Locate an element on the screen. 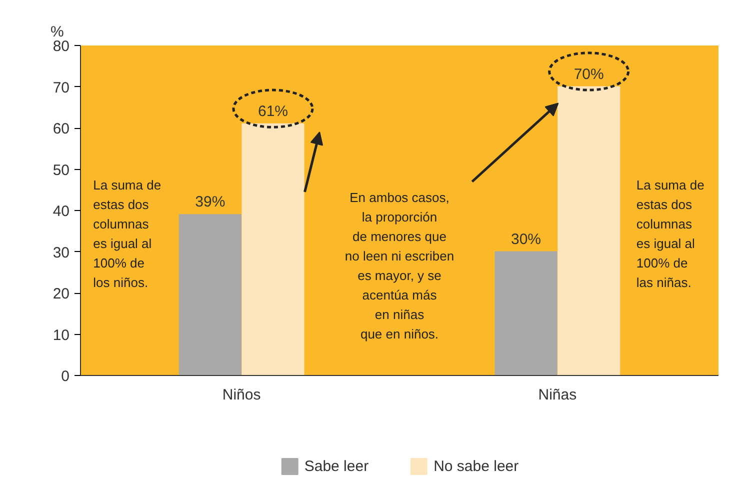 The width and height of the screenshot is (746, 493). x-tick-label: Niños is located at coordinates (241, 395).